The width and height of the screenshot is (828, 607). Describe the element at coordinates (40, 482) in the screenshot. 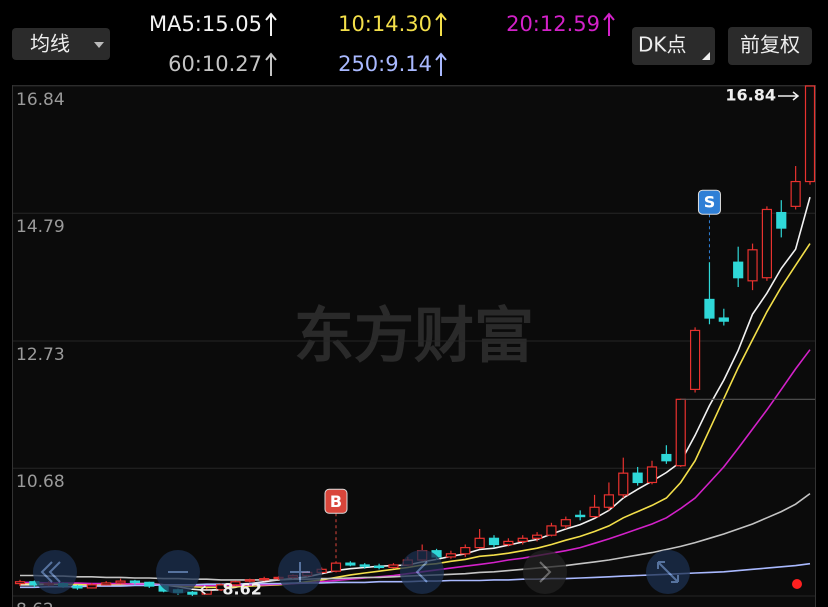

I see `y-tick-label: 10.68` at that location.